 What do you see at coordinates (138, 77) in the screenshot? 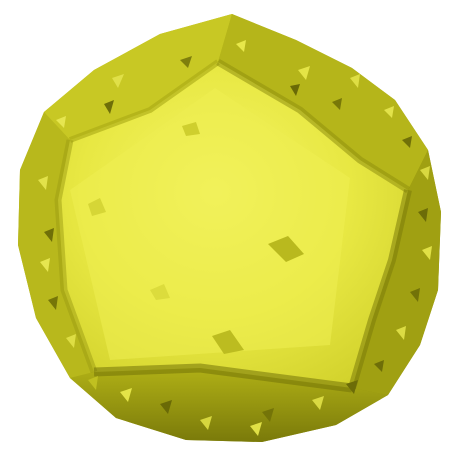
I see `rim-face-top-left` at bounding box center [138, 77].